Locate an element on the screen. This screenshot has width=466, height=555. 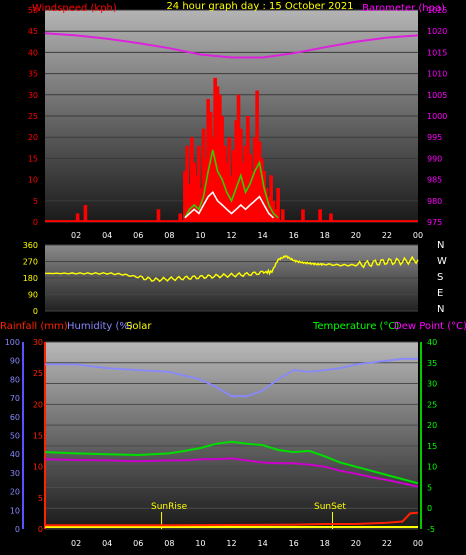
hour-tick-label: 16 is located at coordinates (294, 235).